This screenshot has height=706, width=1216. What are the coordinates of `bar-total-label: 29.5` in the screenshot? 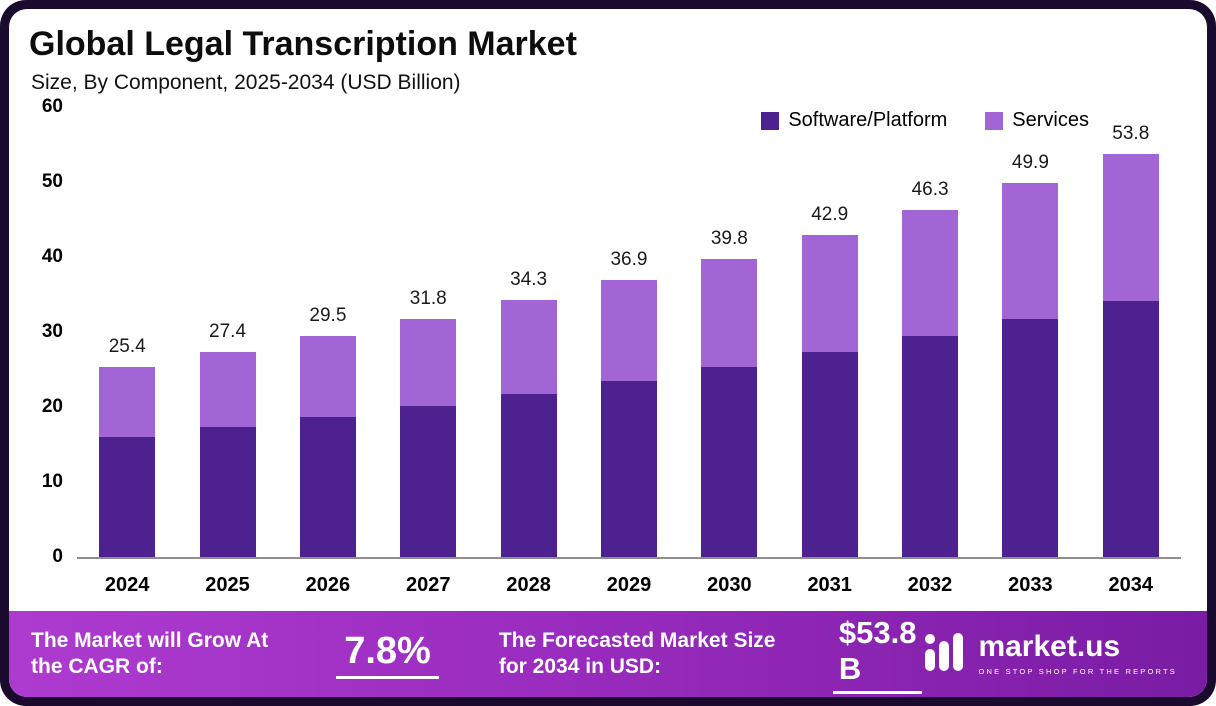 It's located at (328, 315).